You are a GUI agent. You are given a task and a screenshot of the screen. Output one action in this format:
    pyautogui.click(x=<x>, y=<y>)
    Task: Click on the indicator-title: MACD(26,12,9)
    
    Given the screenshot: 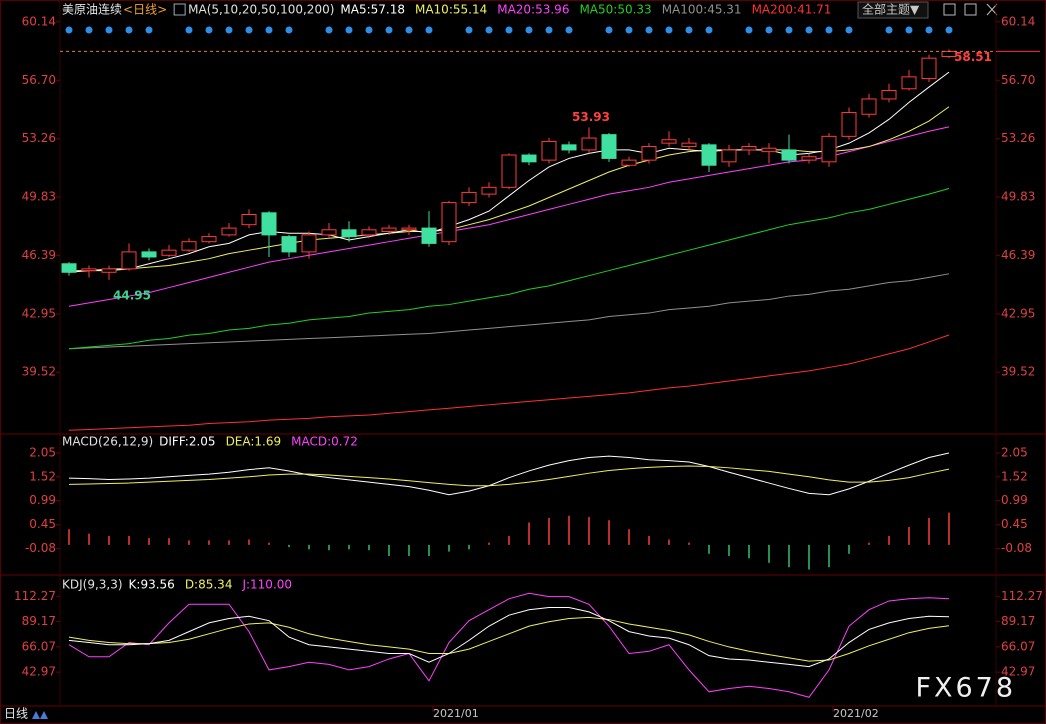 What is the action you would take?
    pyautogui.click(x=107, y=442)
    